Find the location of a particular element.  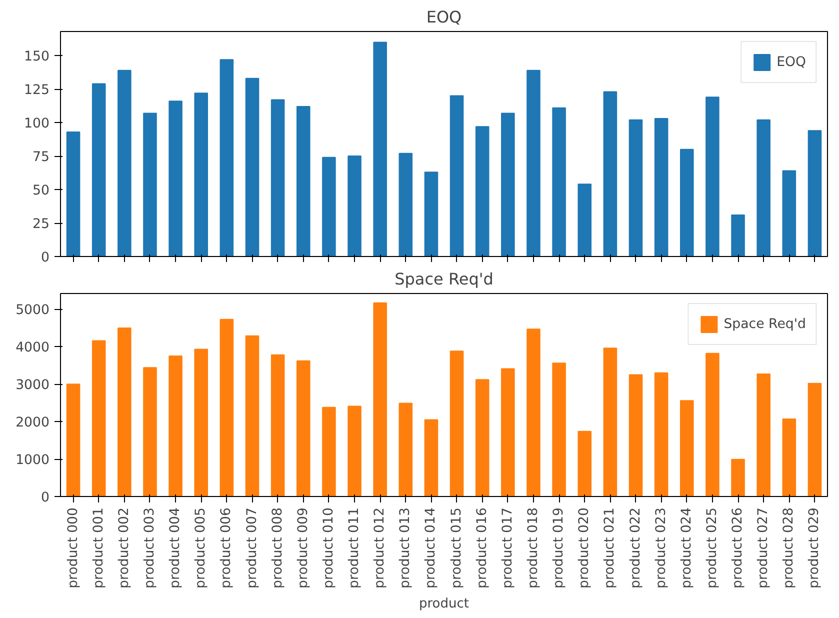

x-tick-label: product 016 is located at coordinates (482, 547).